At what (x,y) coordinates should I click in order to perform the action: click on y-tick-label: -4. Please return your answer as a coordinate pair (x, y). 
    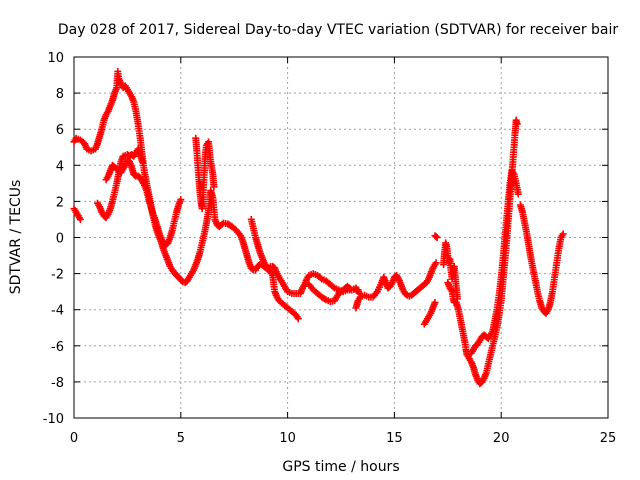
    Looking at the image, I should click on (57, 311).